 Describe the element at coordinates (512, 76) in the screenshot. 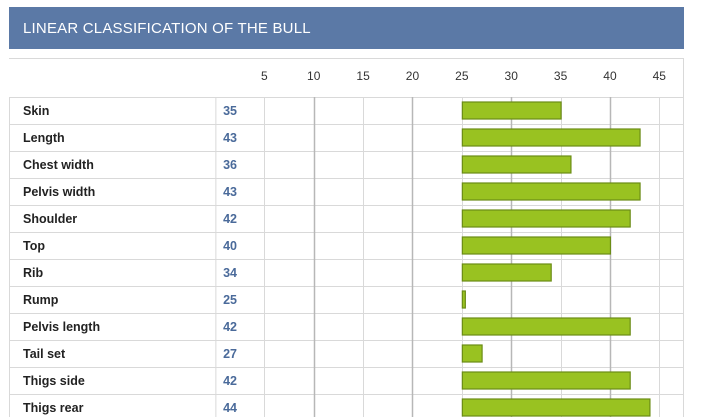

I see `x-tick-label: 30` at that location.